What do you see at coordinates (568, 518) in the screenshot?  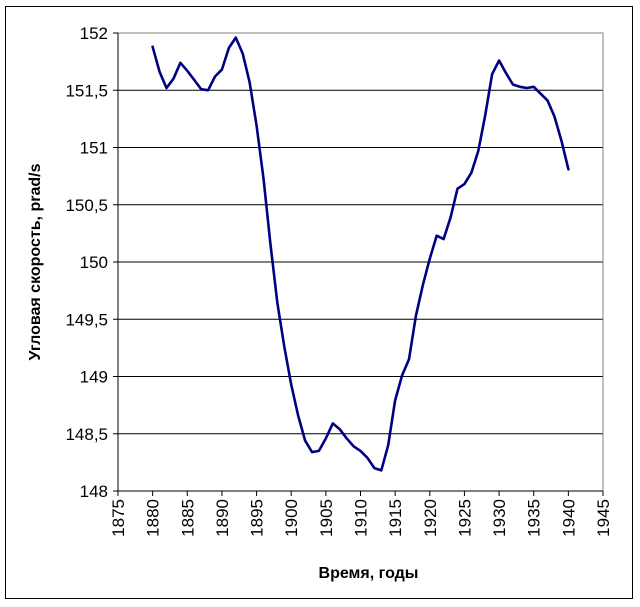 I see `x-tick-label: 1940` at bounding box center [568, 518].